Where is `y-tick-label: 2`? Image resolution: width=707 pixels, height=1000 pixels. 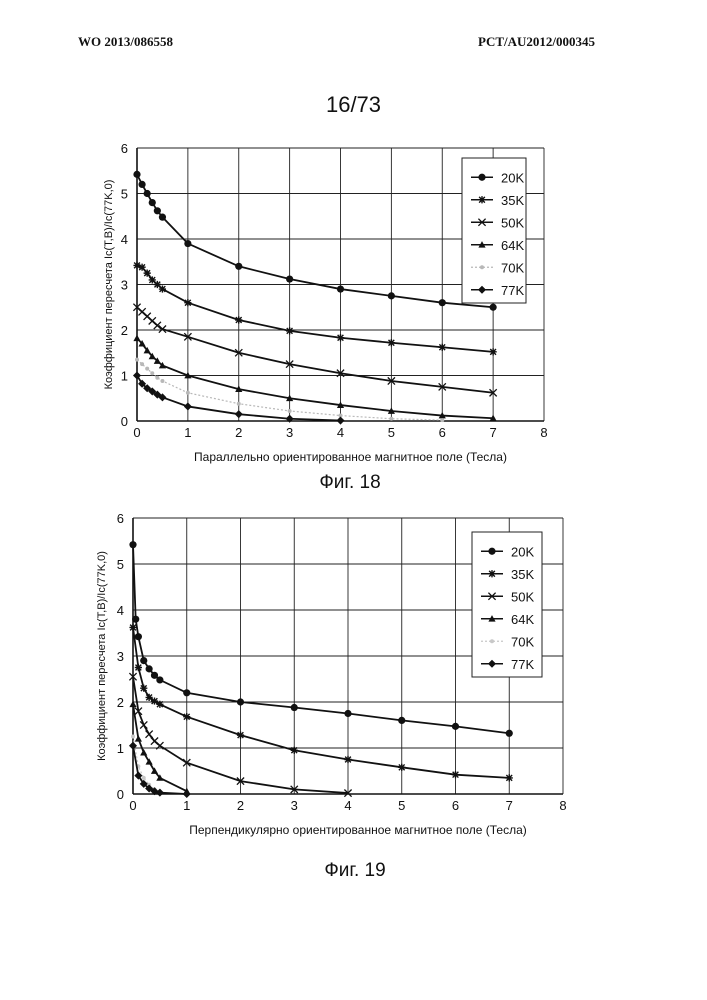 y-tick-label: 2 is located at coordinates (124, 330).